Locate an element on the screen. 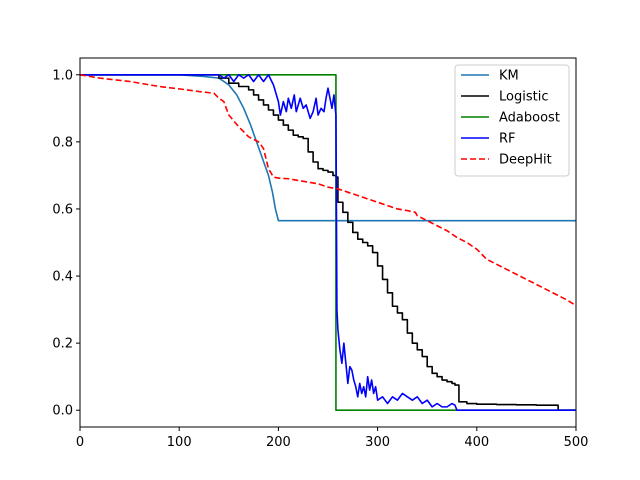 The height and width of the screenshot is (480, 640). legend-label-deephit: DeepHit is located at coordinates (525, 160).